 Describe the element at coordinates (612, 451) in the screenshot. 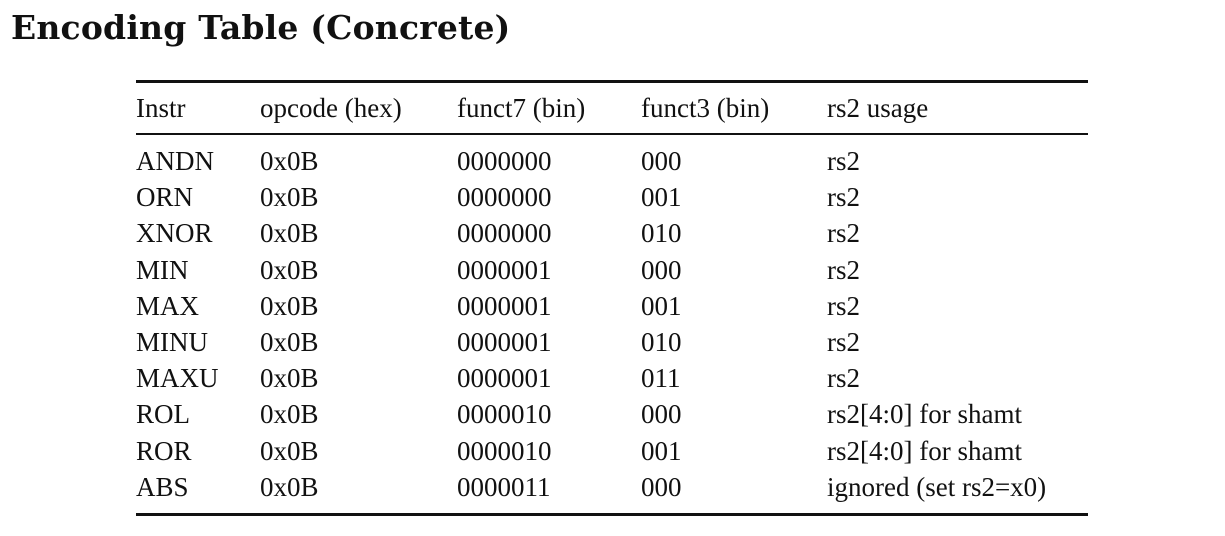

I see `table-row: ROR 0x0B 0000010 001 rs2[4:0] for shamt` at that location.